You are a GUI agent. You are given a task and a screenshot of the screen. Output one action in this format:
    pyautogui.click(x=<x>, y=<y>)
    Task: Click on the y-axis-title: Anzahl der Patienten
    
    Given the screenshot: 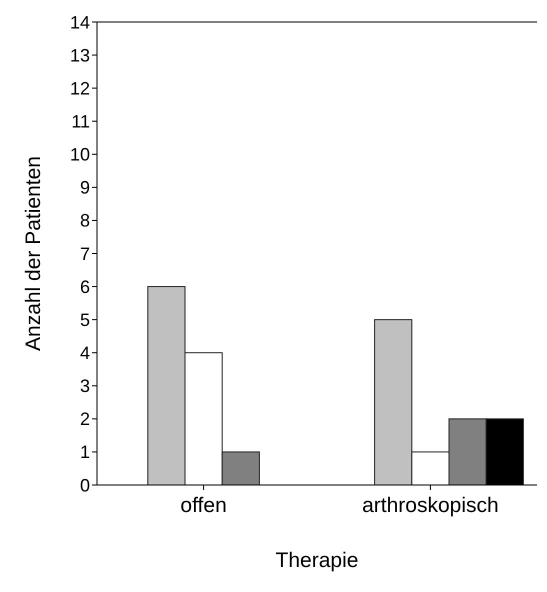 What is the action you would take?
    pyautogui.click(x=33, y=253)
    